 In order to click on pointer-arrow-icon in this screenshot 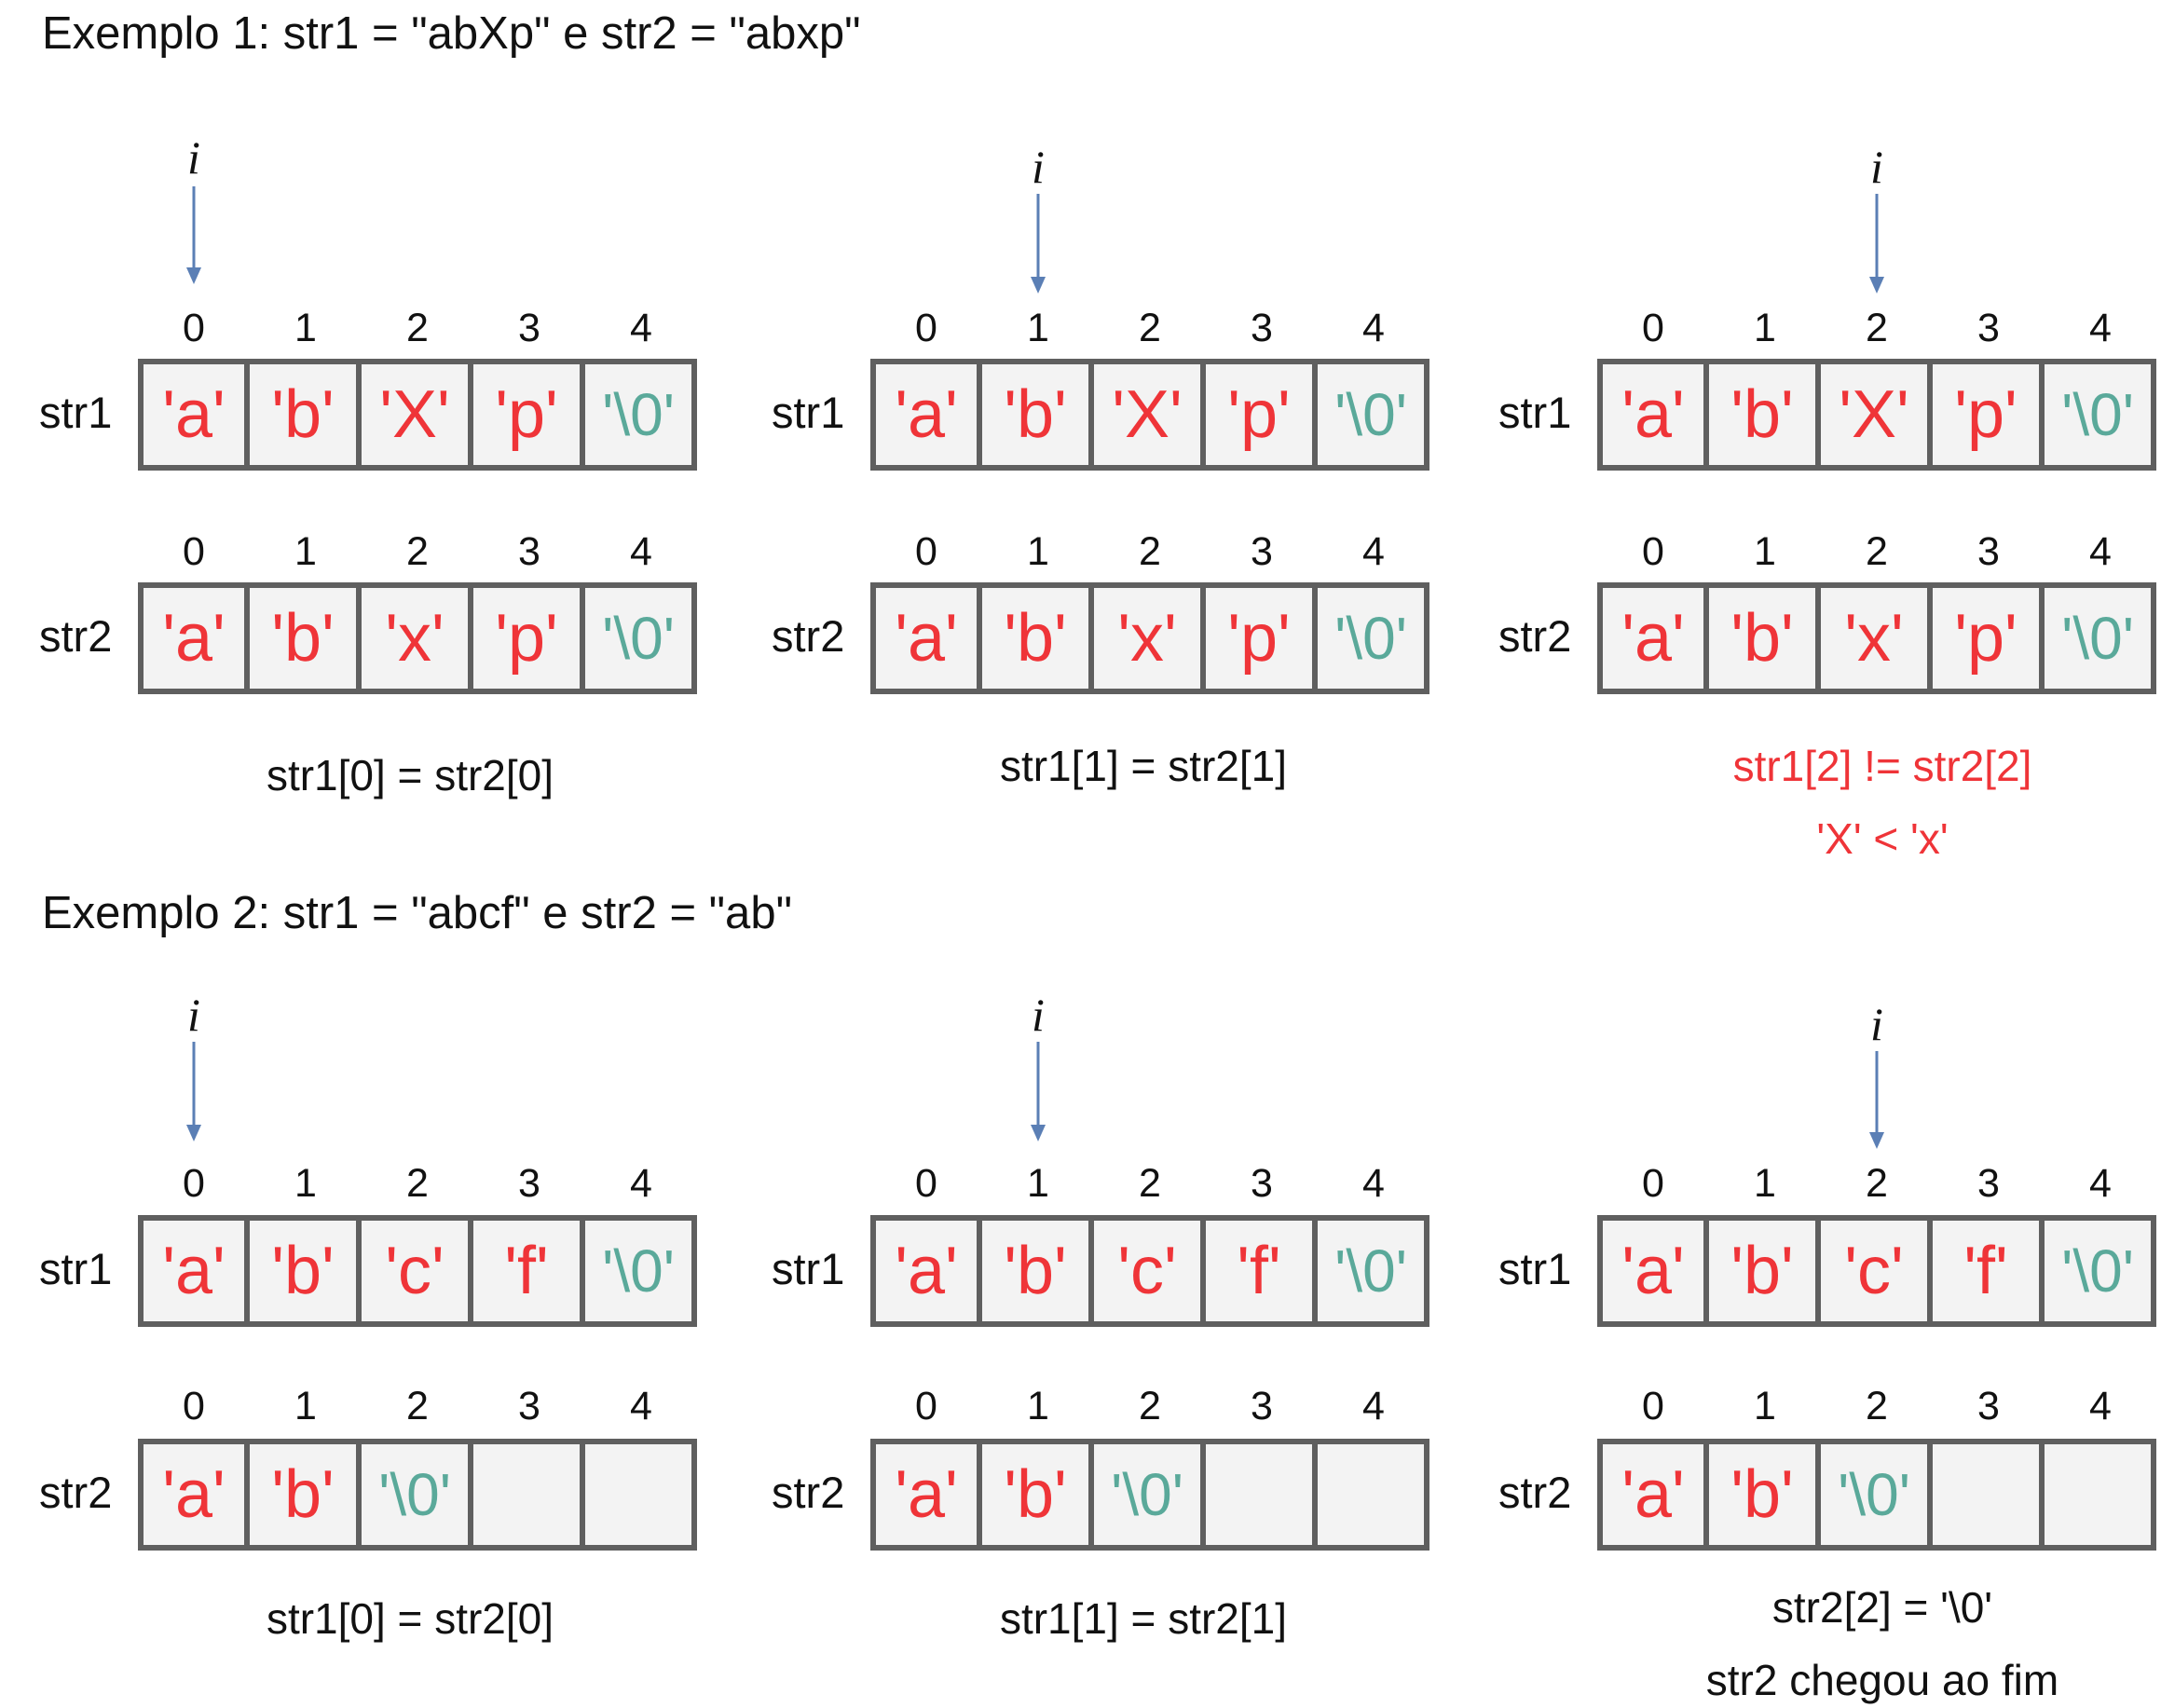, I will do `click(1876, 244)`.